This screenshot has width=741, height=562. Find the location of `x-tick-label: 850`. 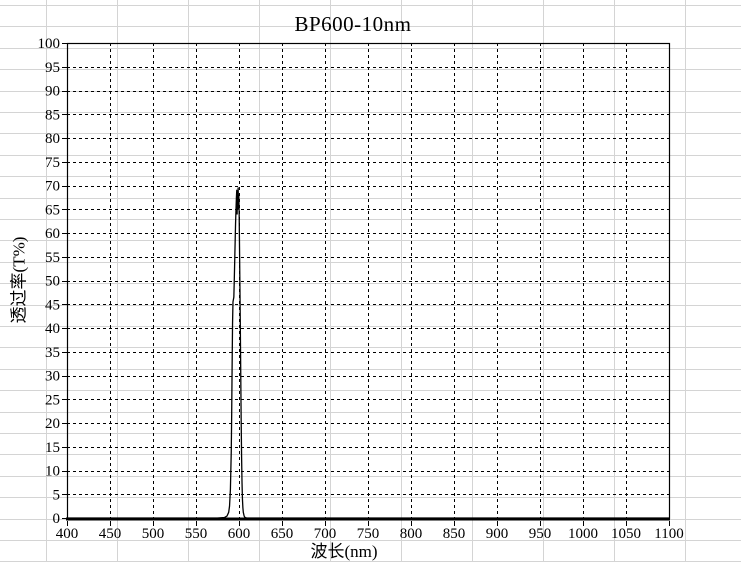

x-tick-label: 850 is located at coordinates (454, 534).